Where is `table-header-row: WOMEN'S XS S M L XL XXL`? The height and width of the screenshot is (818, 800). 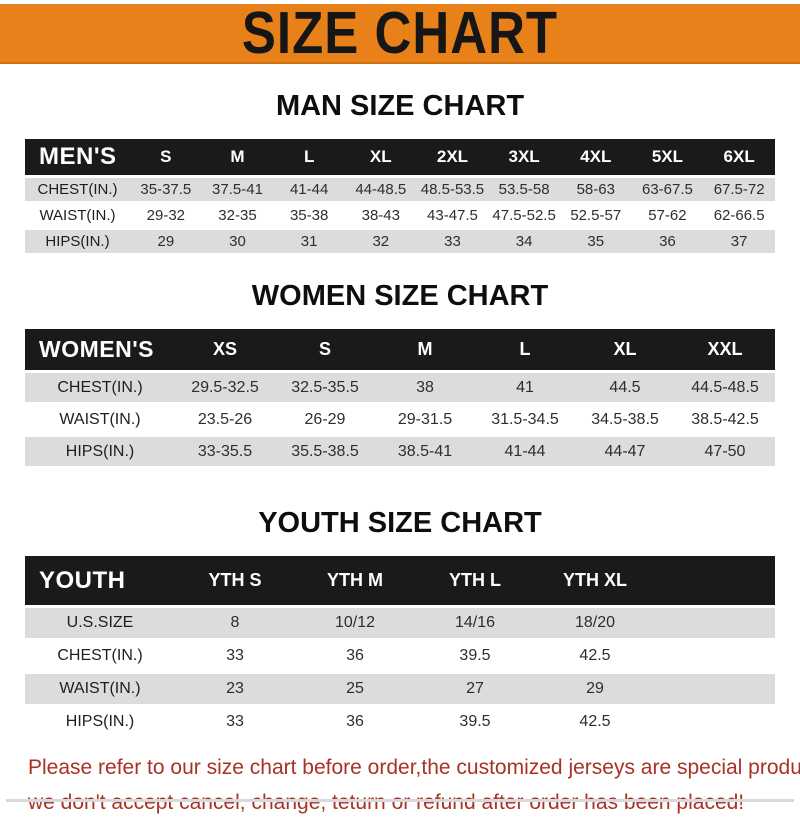 table-header-row: WOMEN'S XS S M L XL XXL is located at coordinates (400, 349).